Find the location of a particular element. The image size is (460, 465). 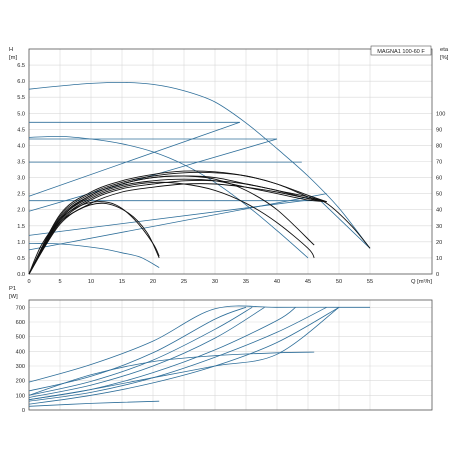

power-y-tick-label: 600 is located at coordinates (20, 323).